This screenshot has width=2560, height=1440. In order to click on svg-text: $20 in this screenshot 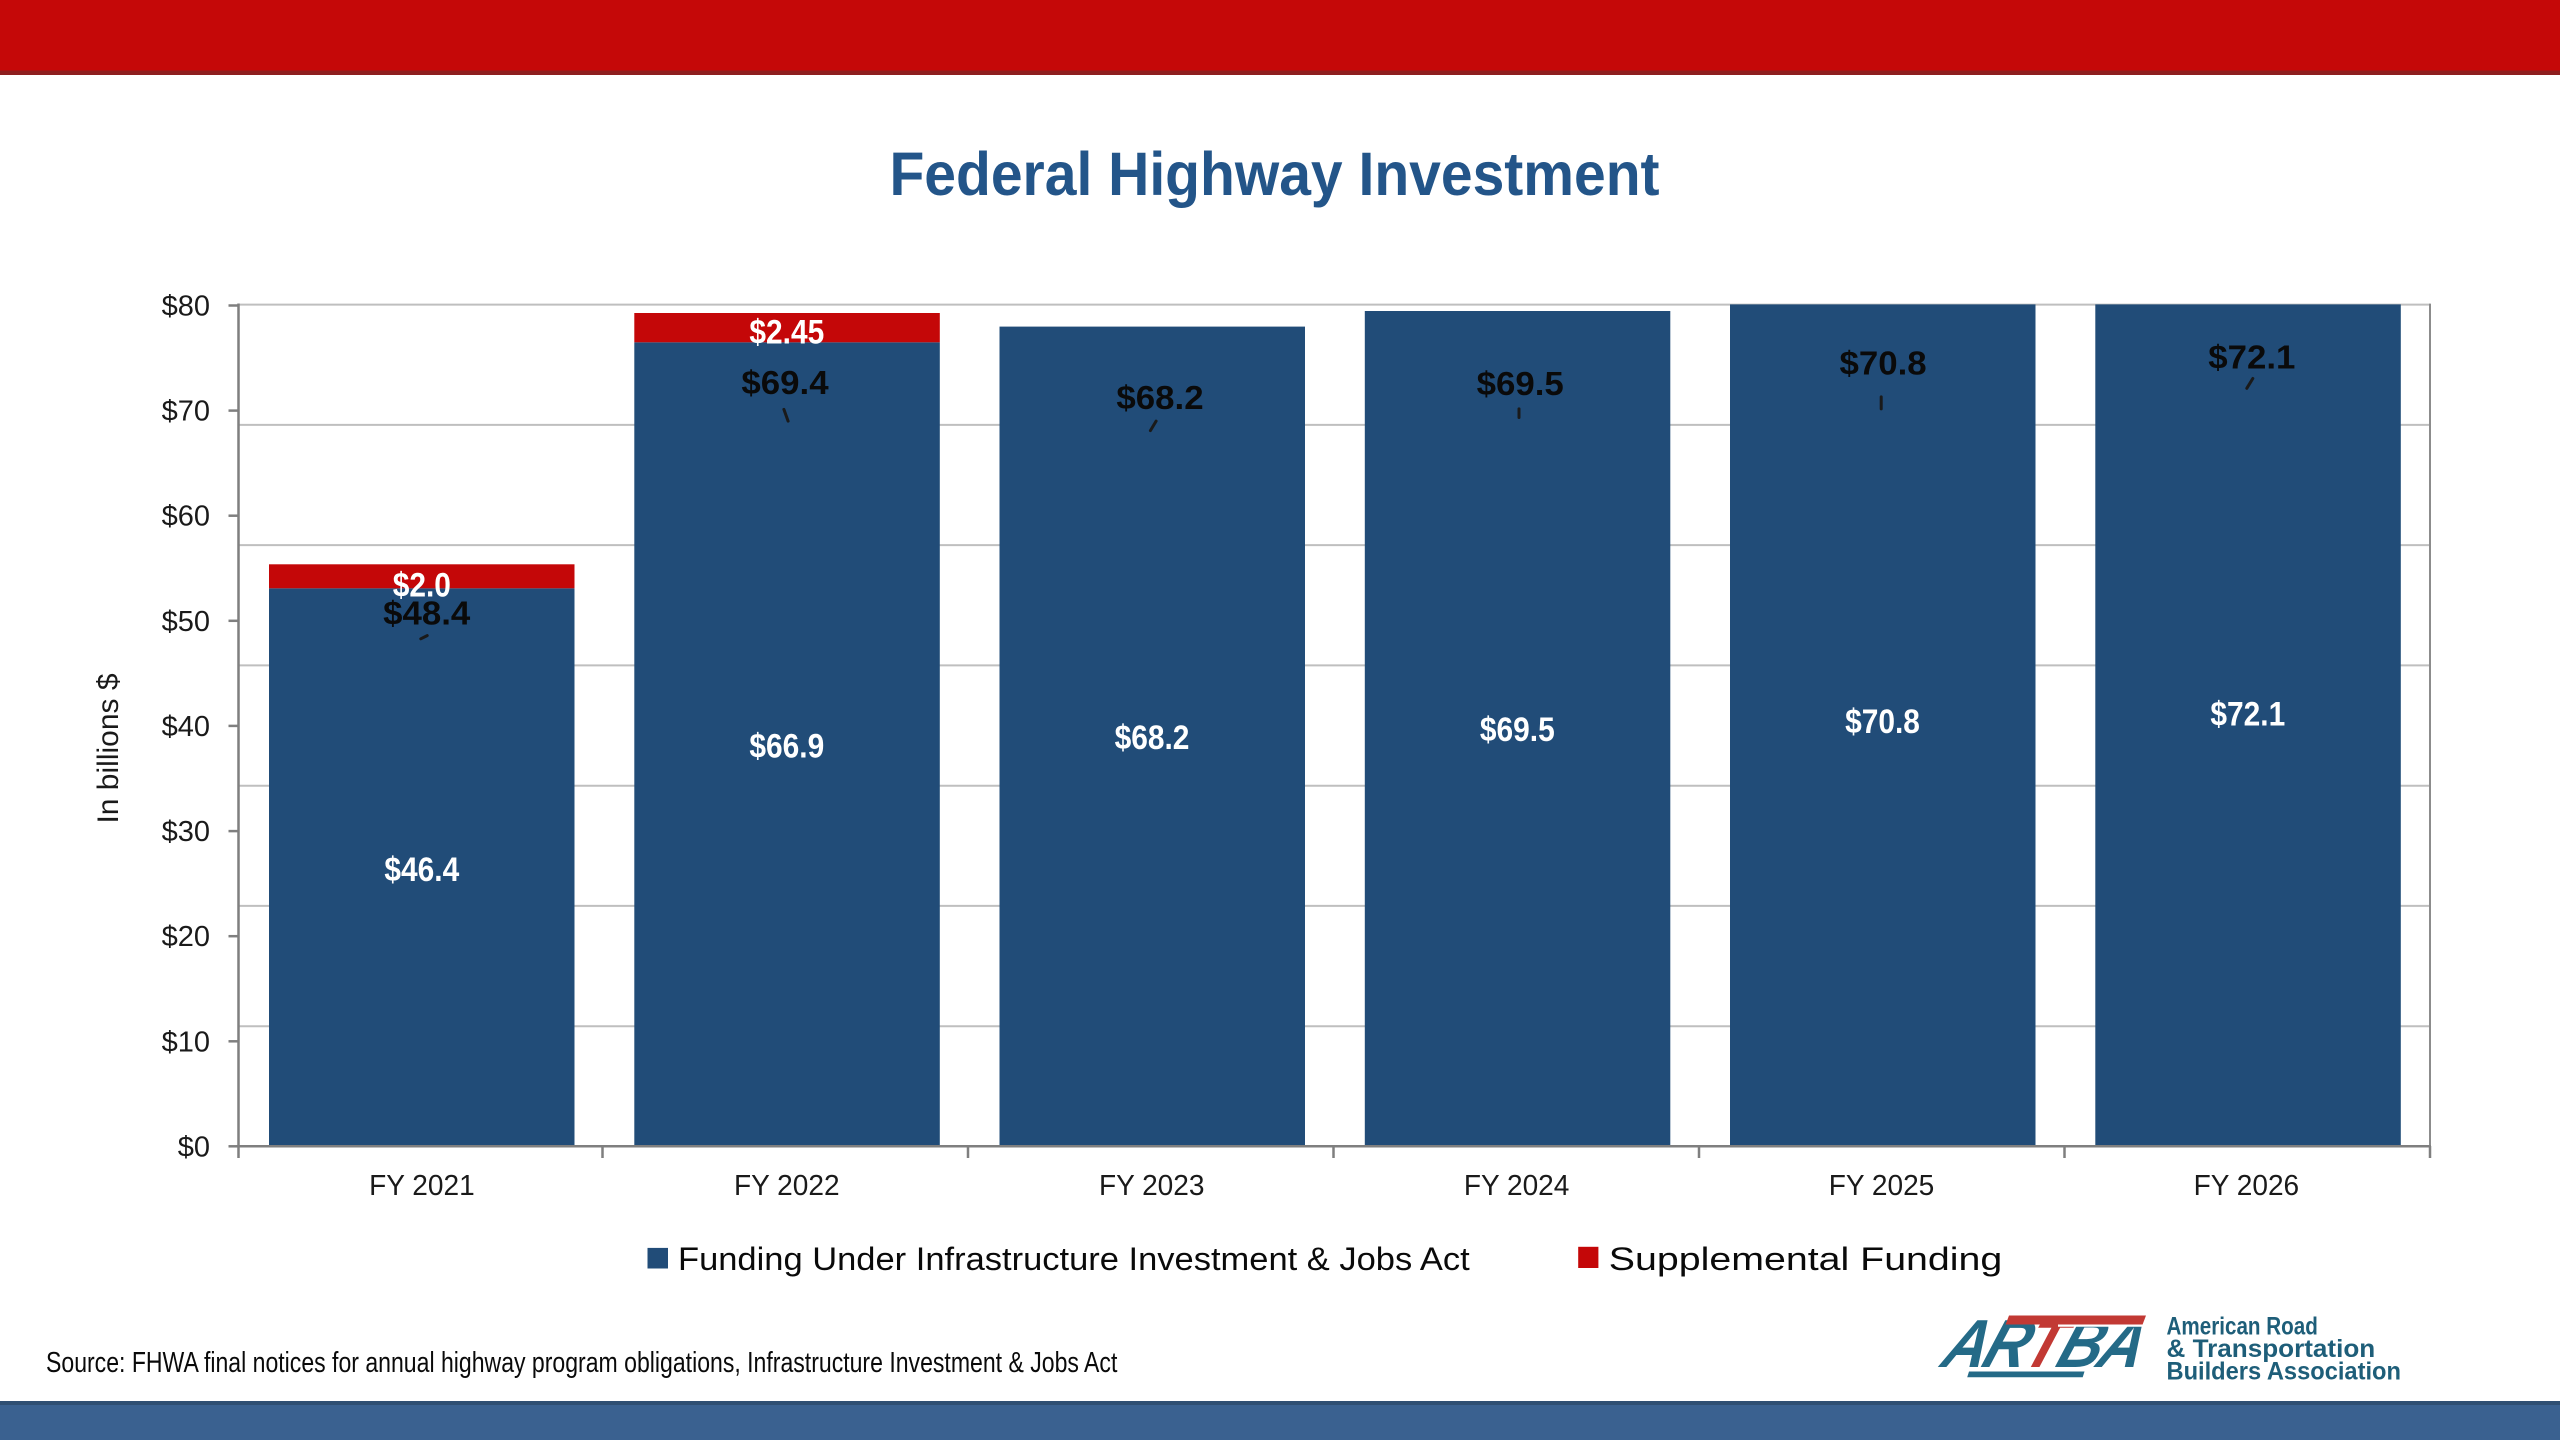, I will do `click(186, 937)`.